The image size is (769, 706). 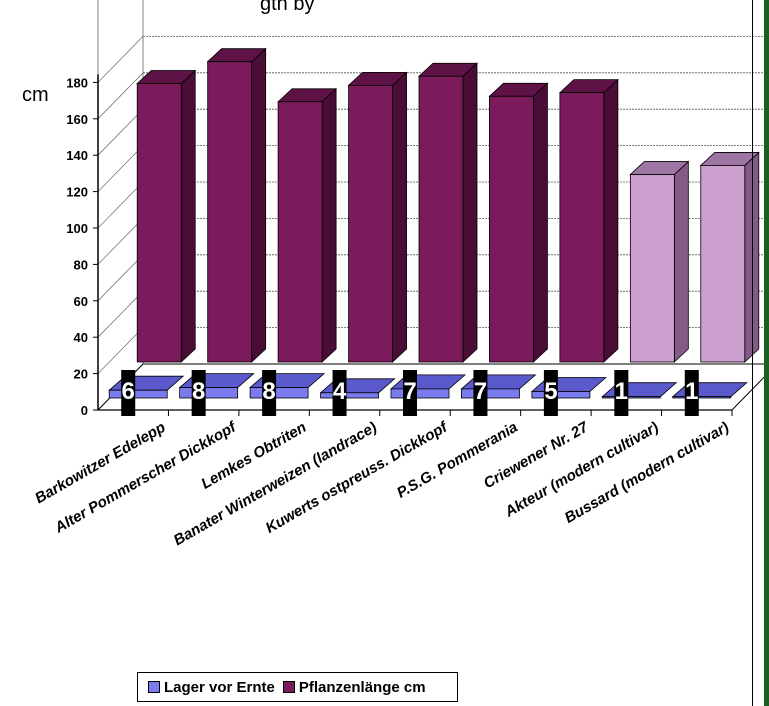 I want to click on legend-item-pflanzenlaenge: Pflanzenlänge cm, so click(x=354, y=687).